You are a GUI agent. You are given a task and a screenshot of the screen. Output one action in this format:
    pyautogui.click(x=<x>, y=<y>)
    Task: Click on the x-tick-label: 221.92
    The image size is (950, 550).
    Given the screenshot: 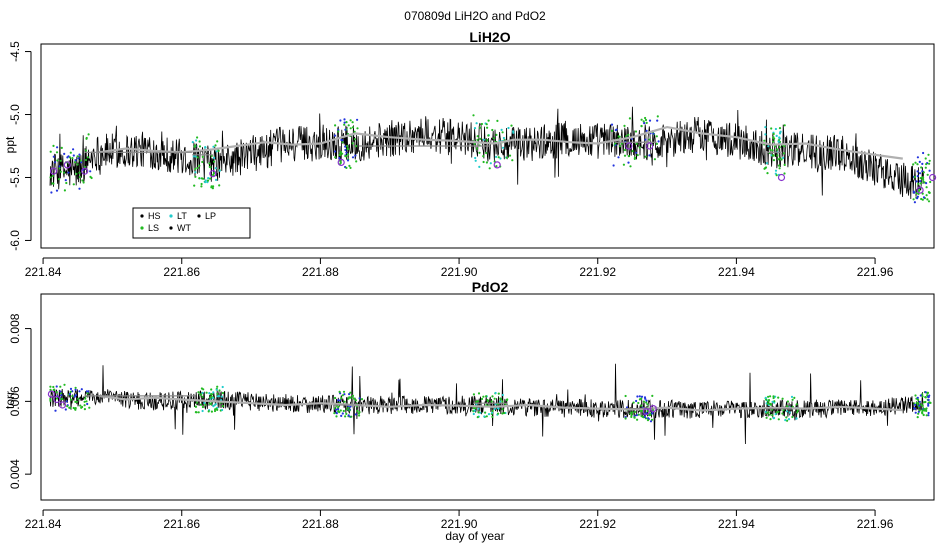 What is the action you would take?
    pyautogui.click(x=597, y=524)
    